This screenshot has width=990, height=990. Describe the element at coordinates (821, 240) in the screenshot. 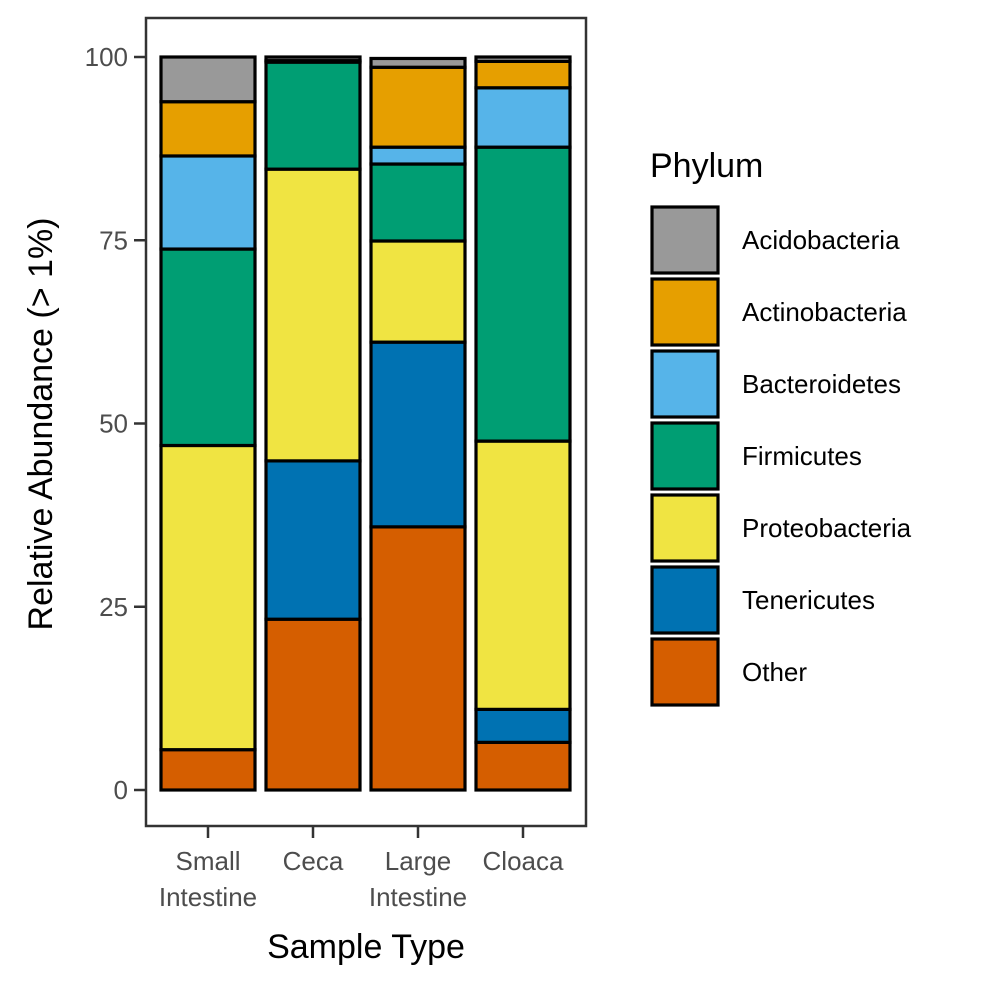

I see `legend-label-acidobacteria: Acidobacteria` at that location.